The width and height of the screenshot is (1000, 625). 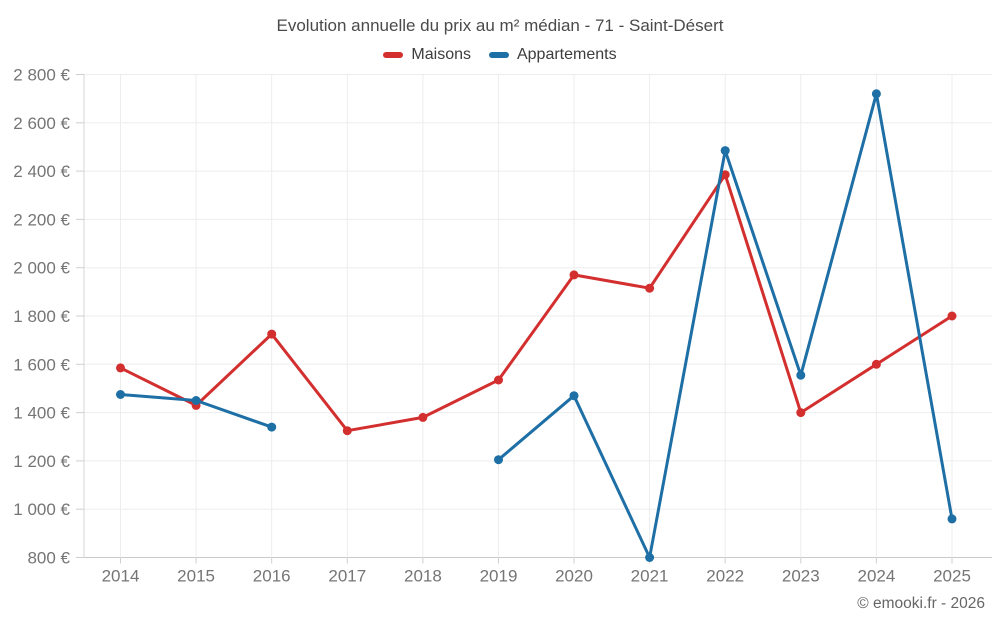 I want to click on legend-item-maisons: Maisons, so click(x=427, y=55).